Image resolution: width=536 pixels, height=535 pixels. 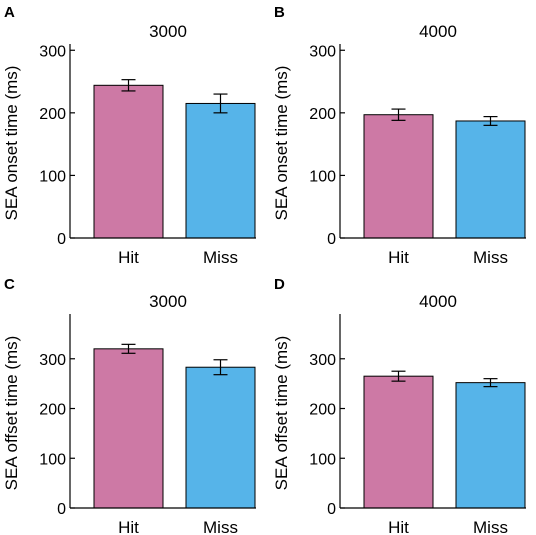 What do you see at coordinates (279, 284) in the screenshot?
I see `panel-letter: D` at bounding box center [279, 284].